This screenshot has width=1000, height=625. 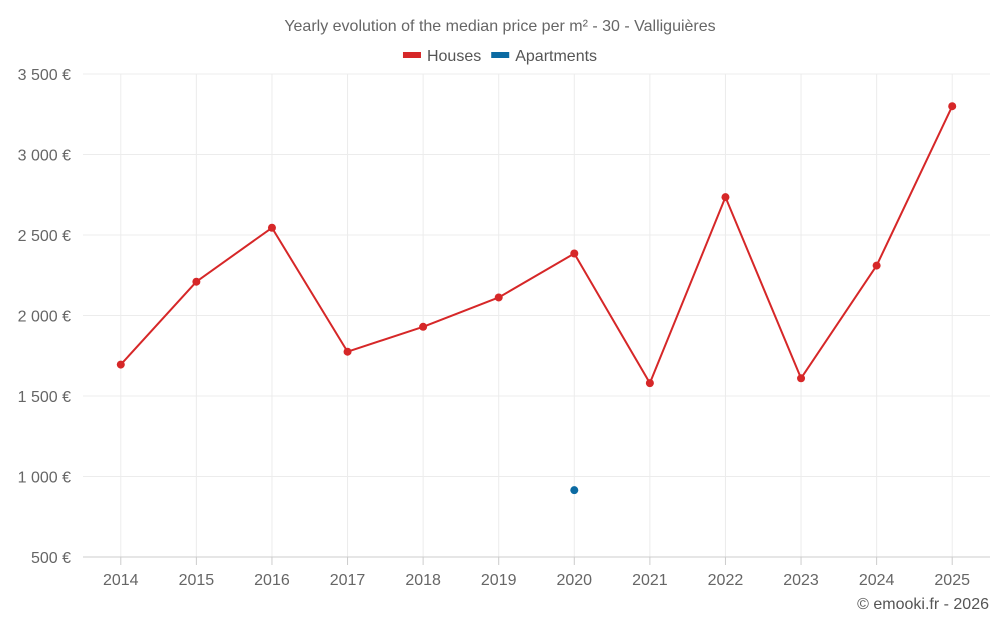 What do you see at coordinates (650, 580) in the screenshot?
I see `x-tick-label: 2021` at bounding box center [650, 580].